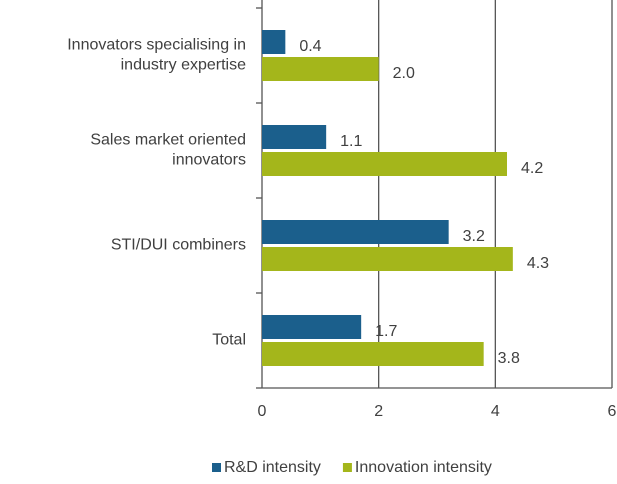 Image resolution: width=617 pixels, height=484 pixels. I want to click on x-tick-label: 6, so click(612, 411).